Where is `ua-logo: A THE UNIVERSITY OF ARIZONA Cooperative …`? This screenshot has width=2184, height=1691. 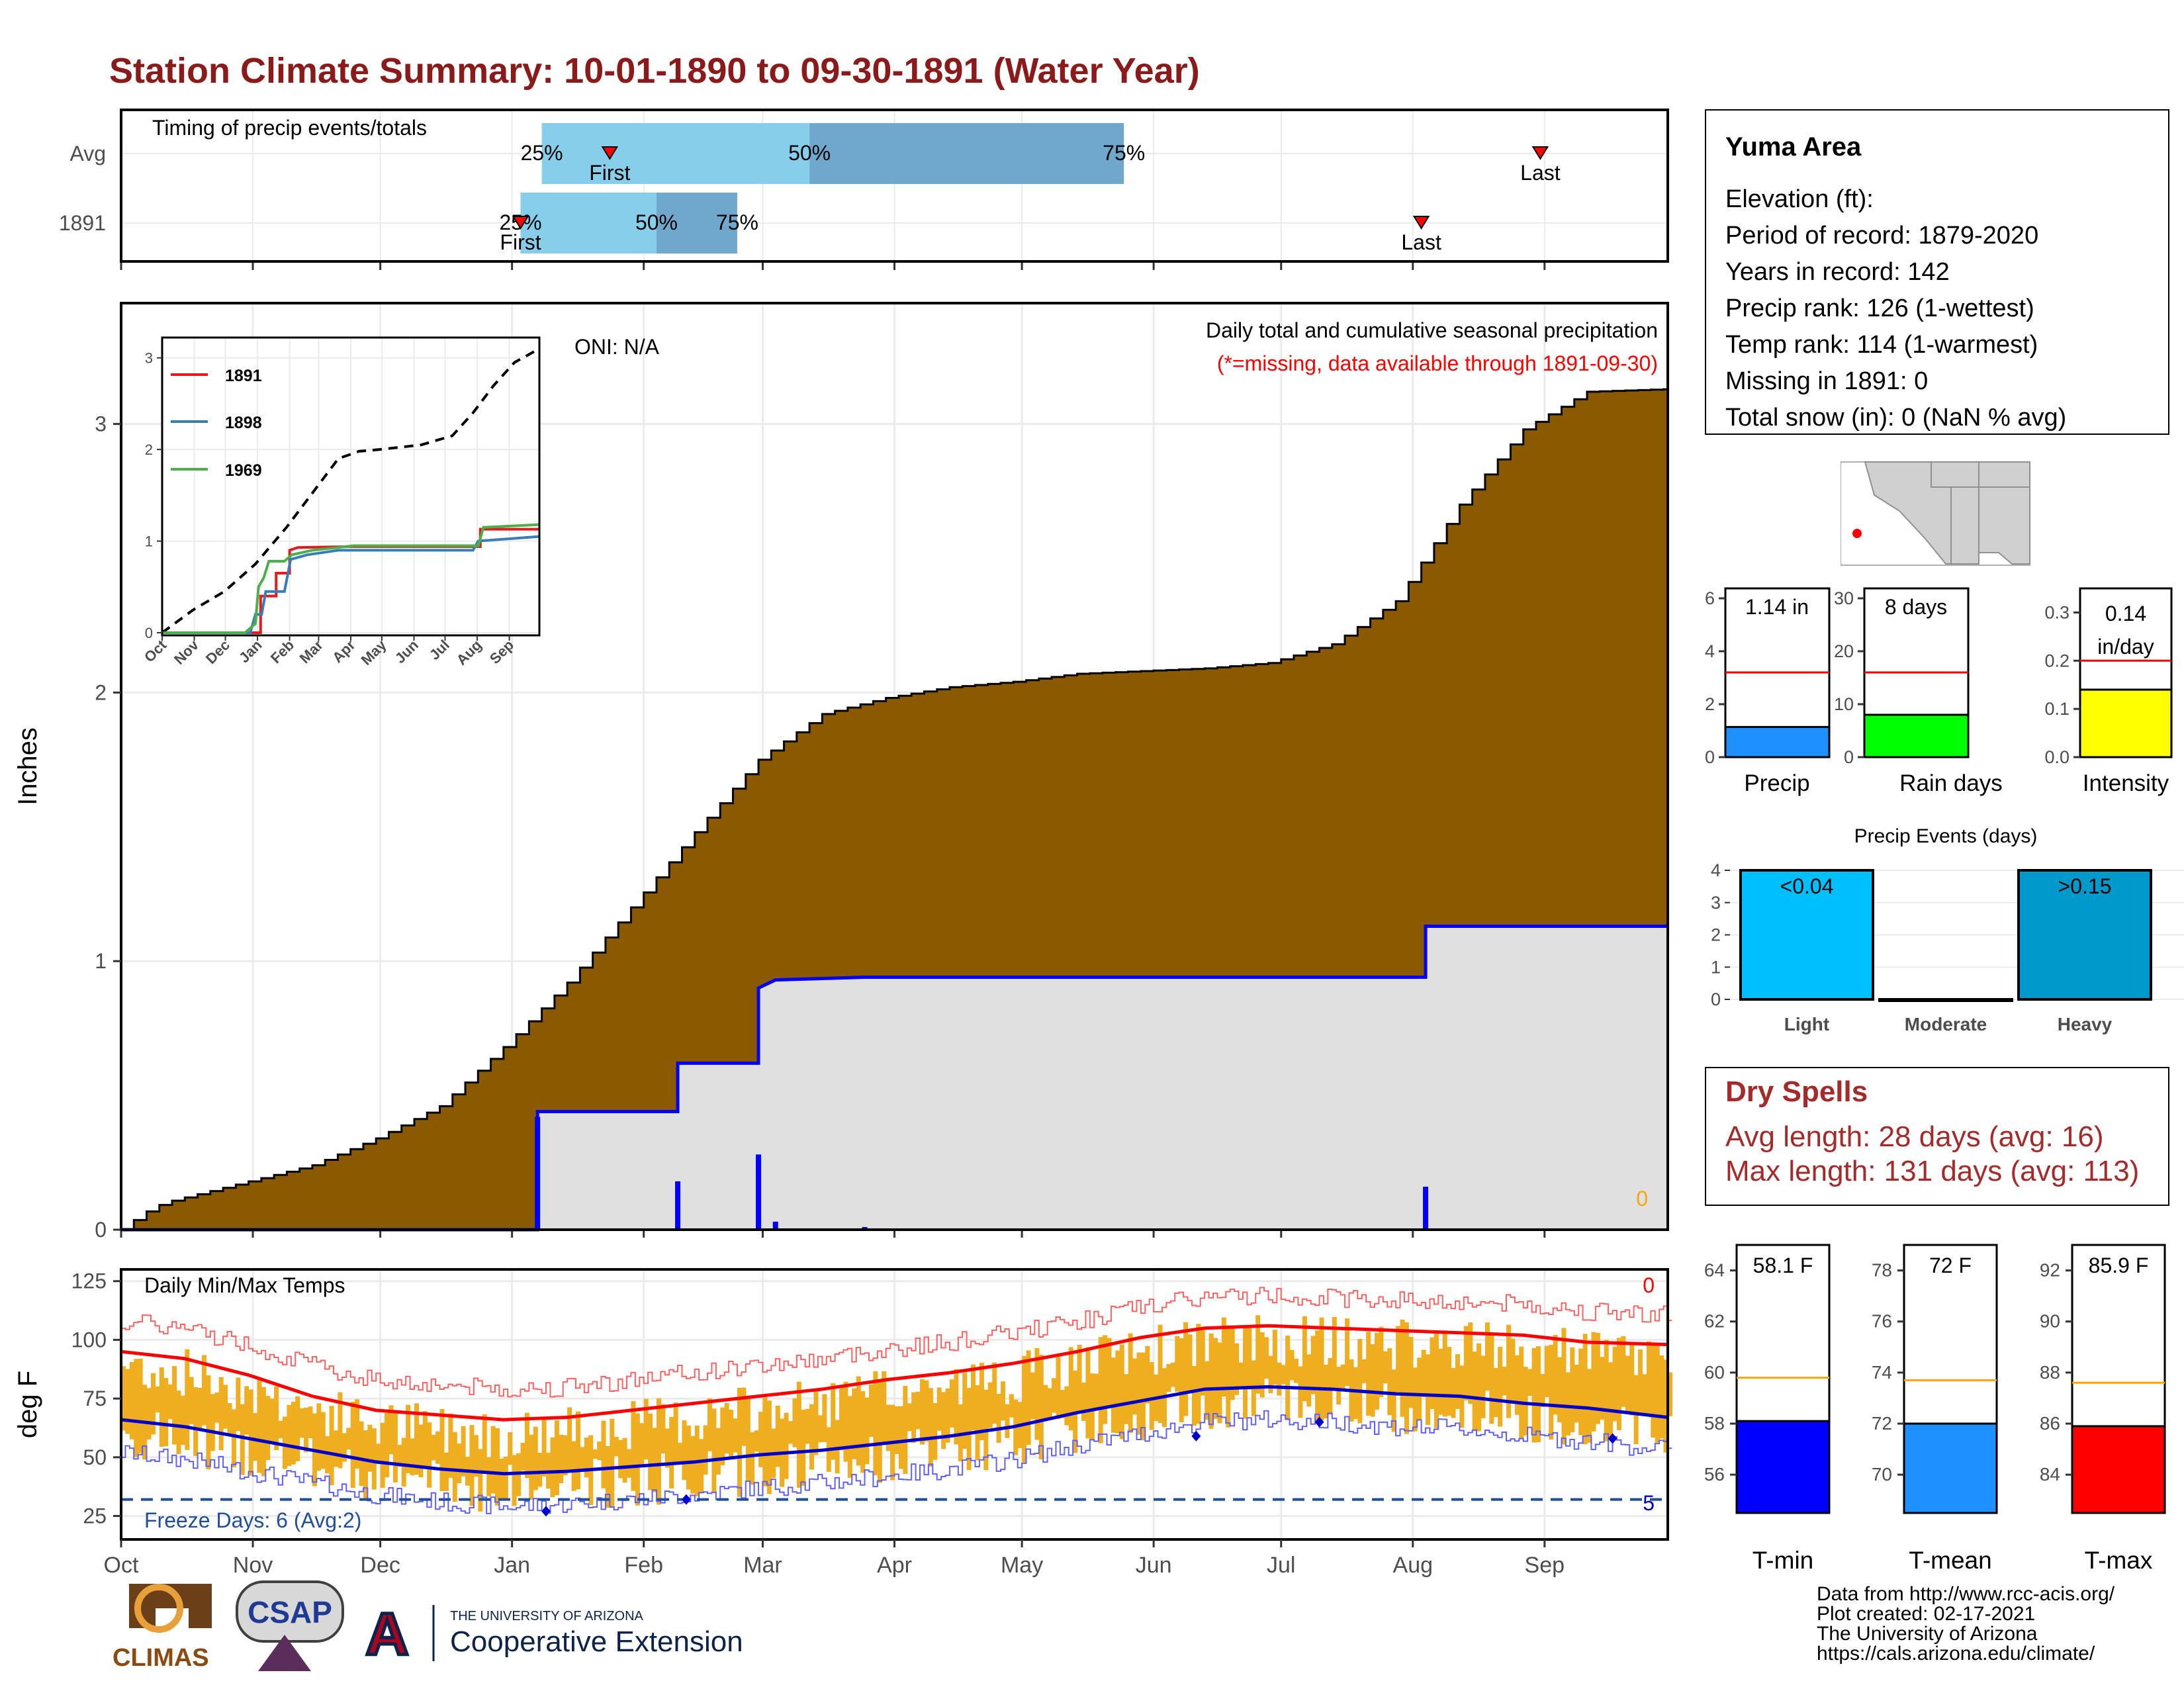 ua-logo: A THE UNIVERSITY OF ARIZONA Cooperative … is located at coordinates (553, 1635).